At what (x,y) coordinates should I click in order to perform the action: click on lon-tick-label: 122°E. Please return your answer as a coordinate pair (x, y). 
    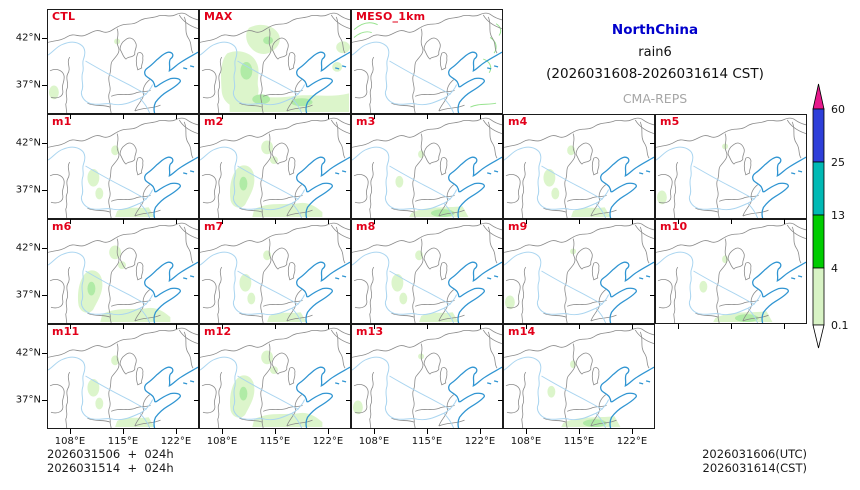
    Looking at the image, I should click on (176, 441).